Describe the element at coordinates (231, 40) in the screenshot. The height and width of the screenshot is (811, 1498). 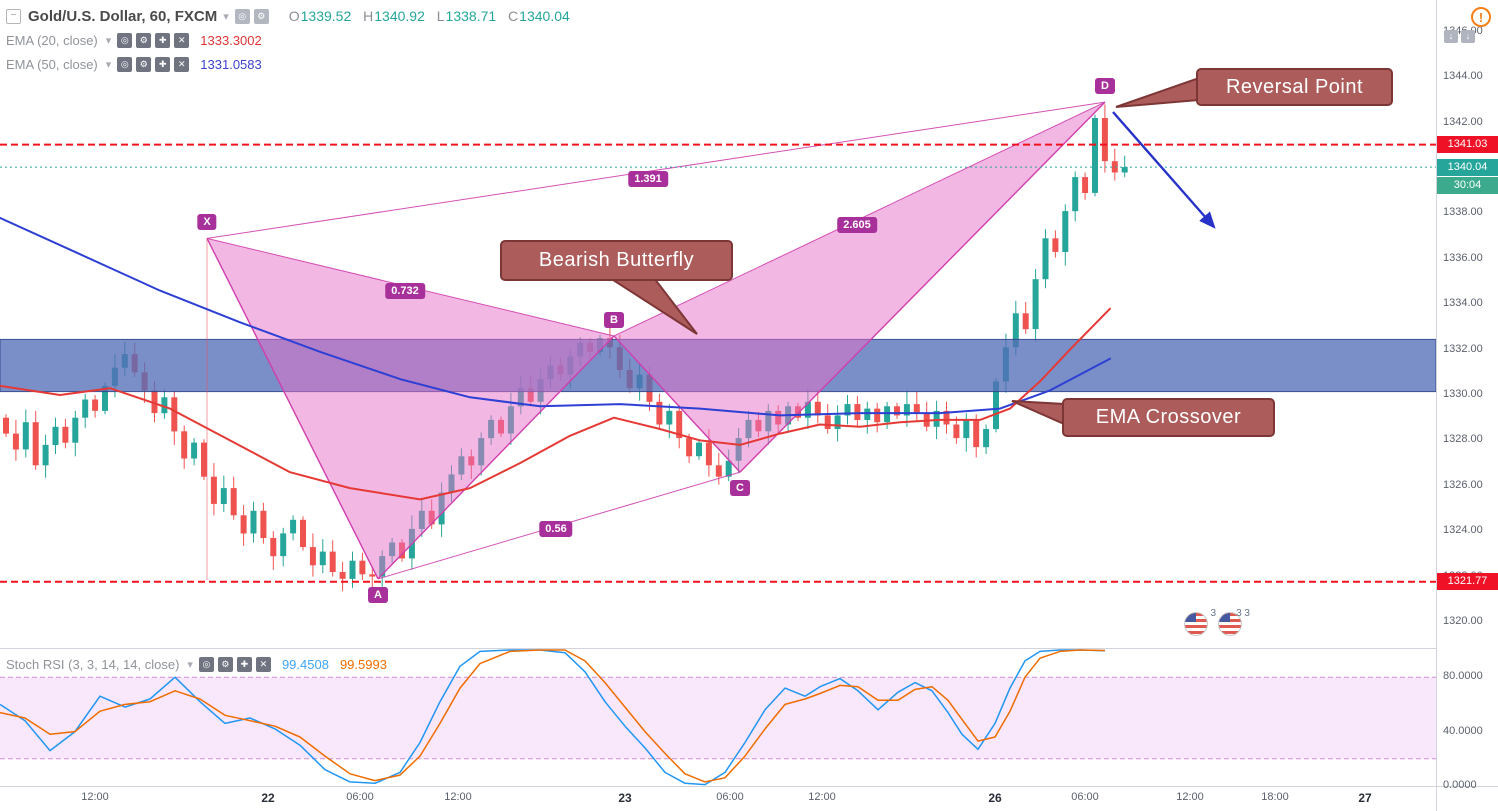
I see `indicator-value-ema20: 1333.3002` at that location.